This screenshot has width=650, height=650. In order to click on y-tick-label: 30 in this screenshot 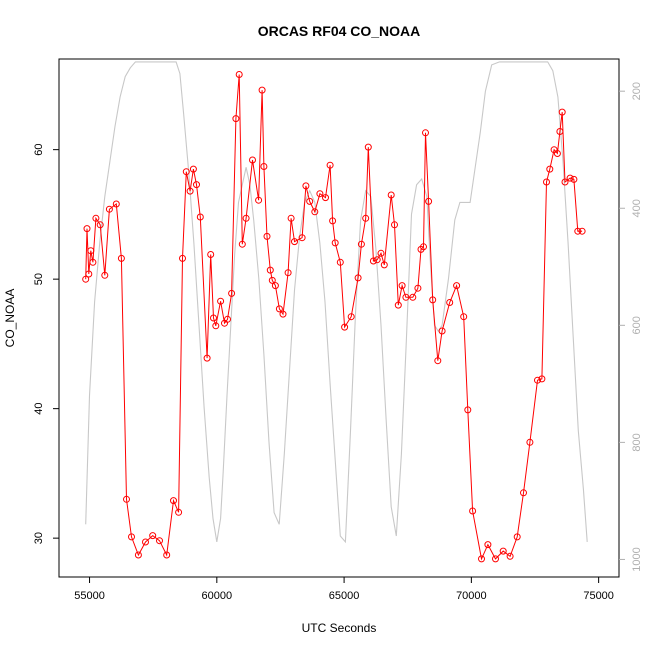, I will do `click(39, 538)`.